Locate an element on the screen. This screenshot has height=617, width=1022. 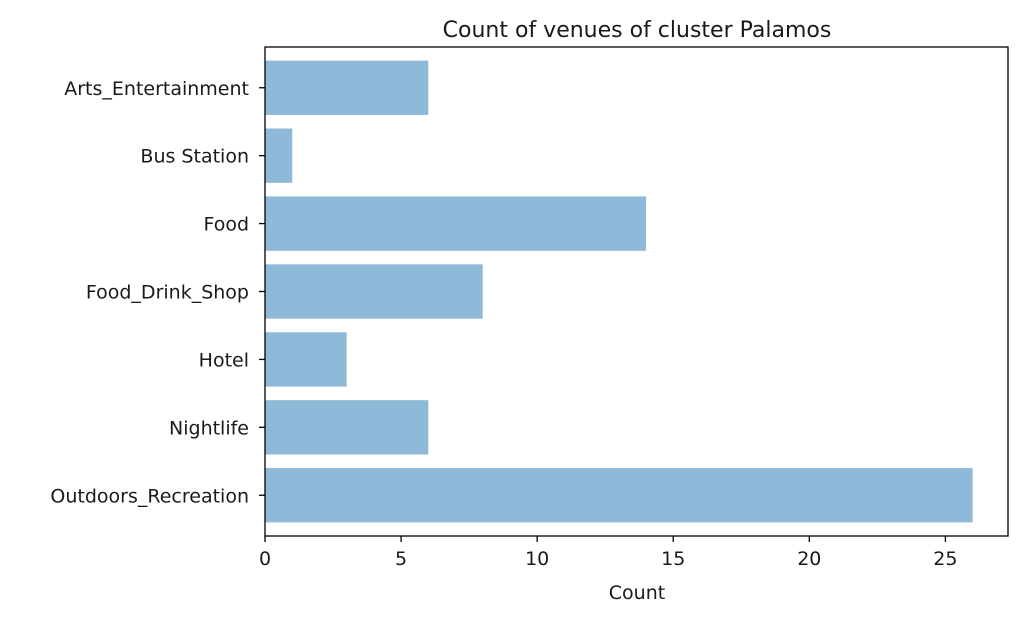
y-tick-label: Food is located at coordinates (226, 225).